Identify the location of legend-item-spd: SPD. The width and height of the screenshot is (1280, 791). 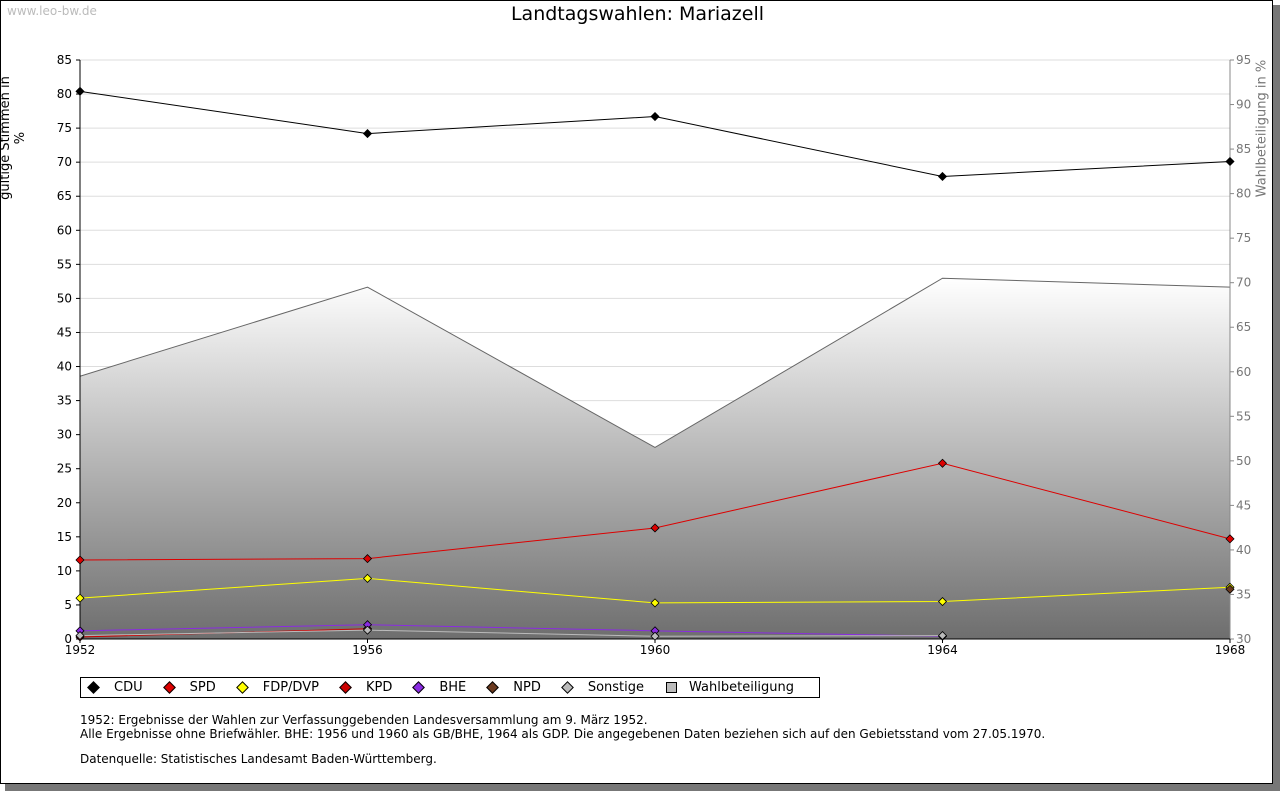
(189, 687).